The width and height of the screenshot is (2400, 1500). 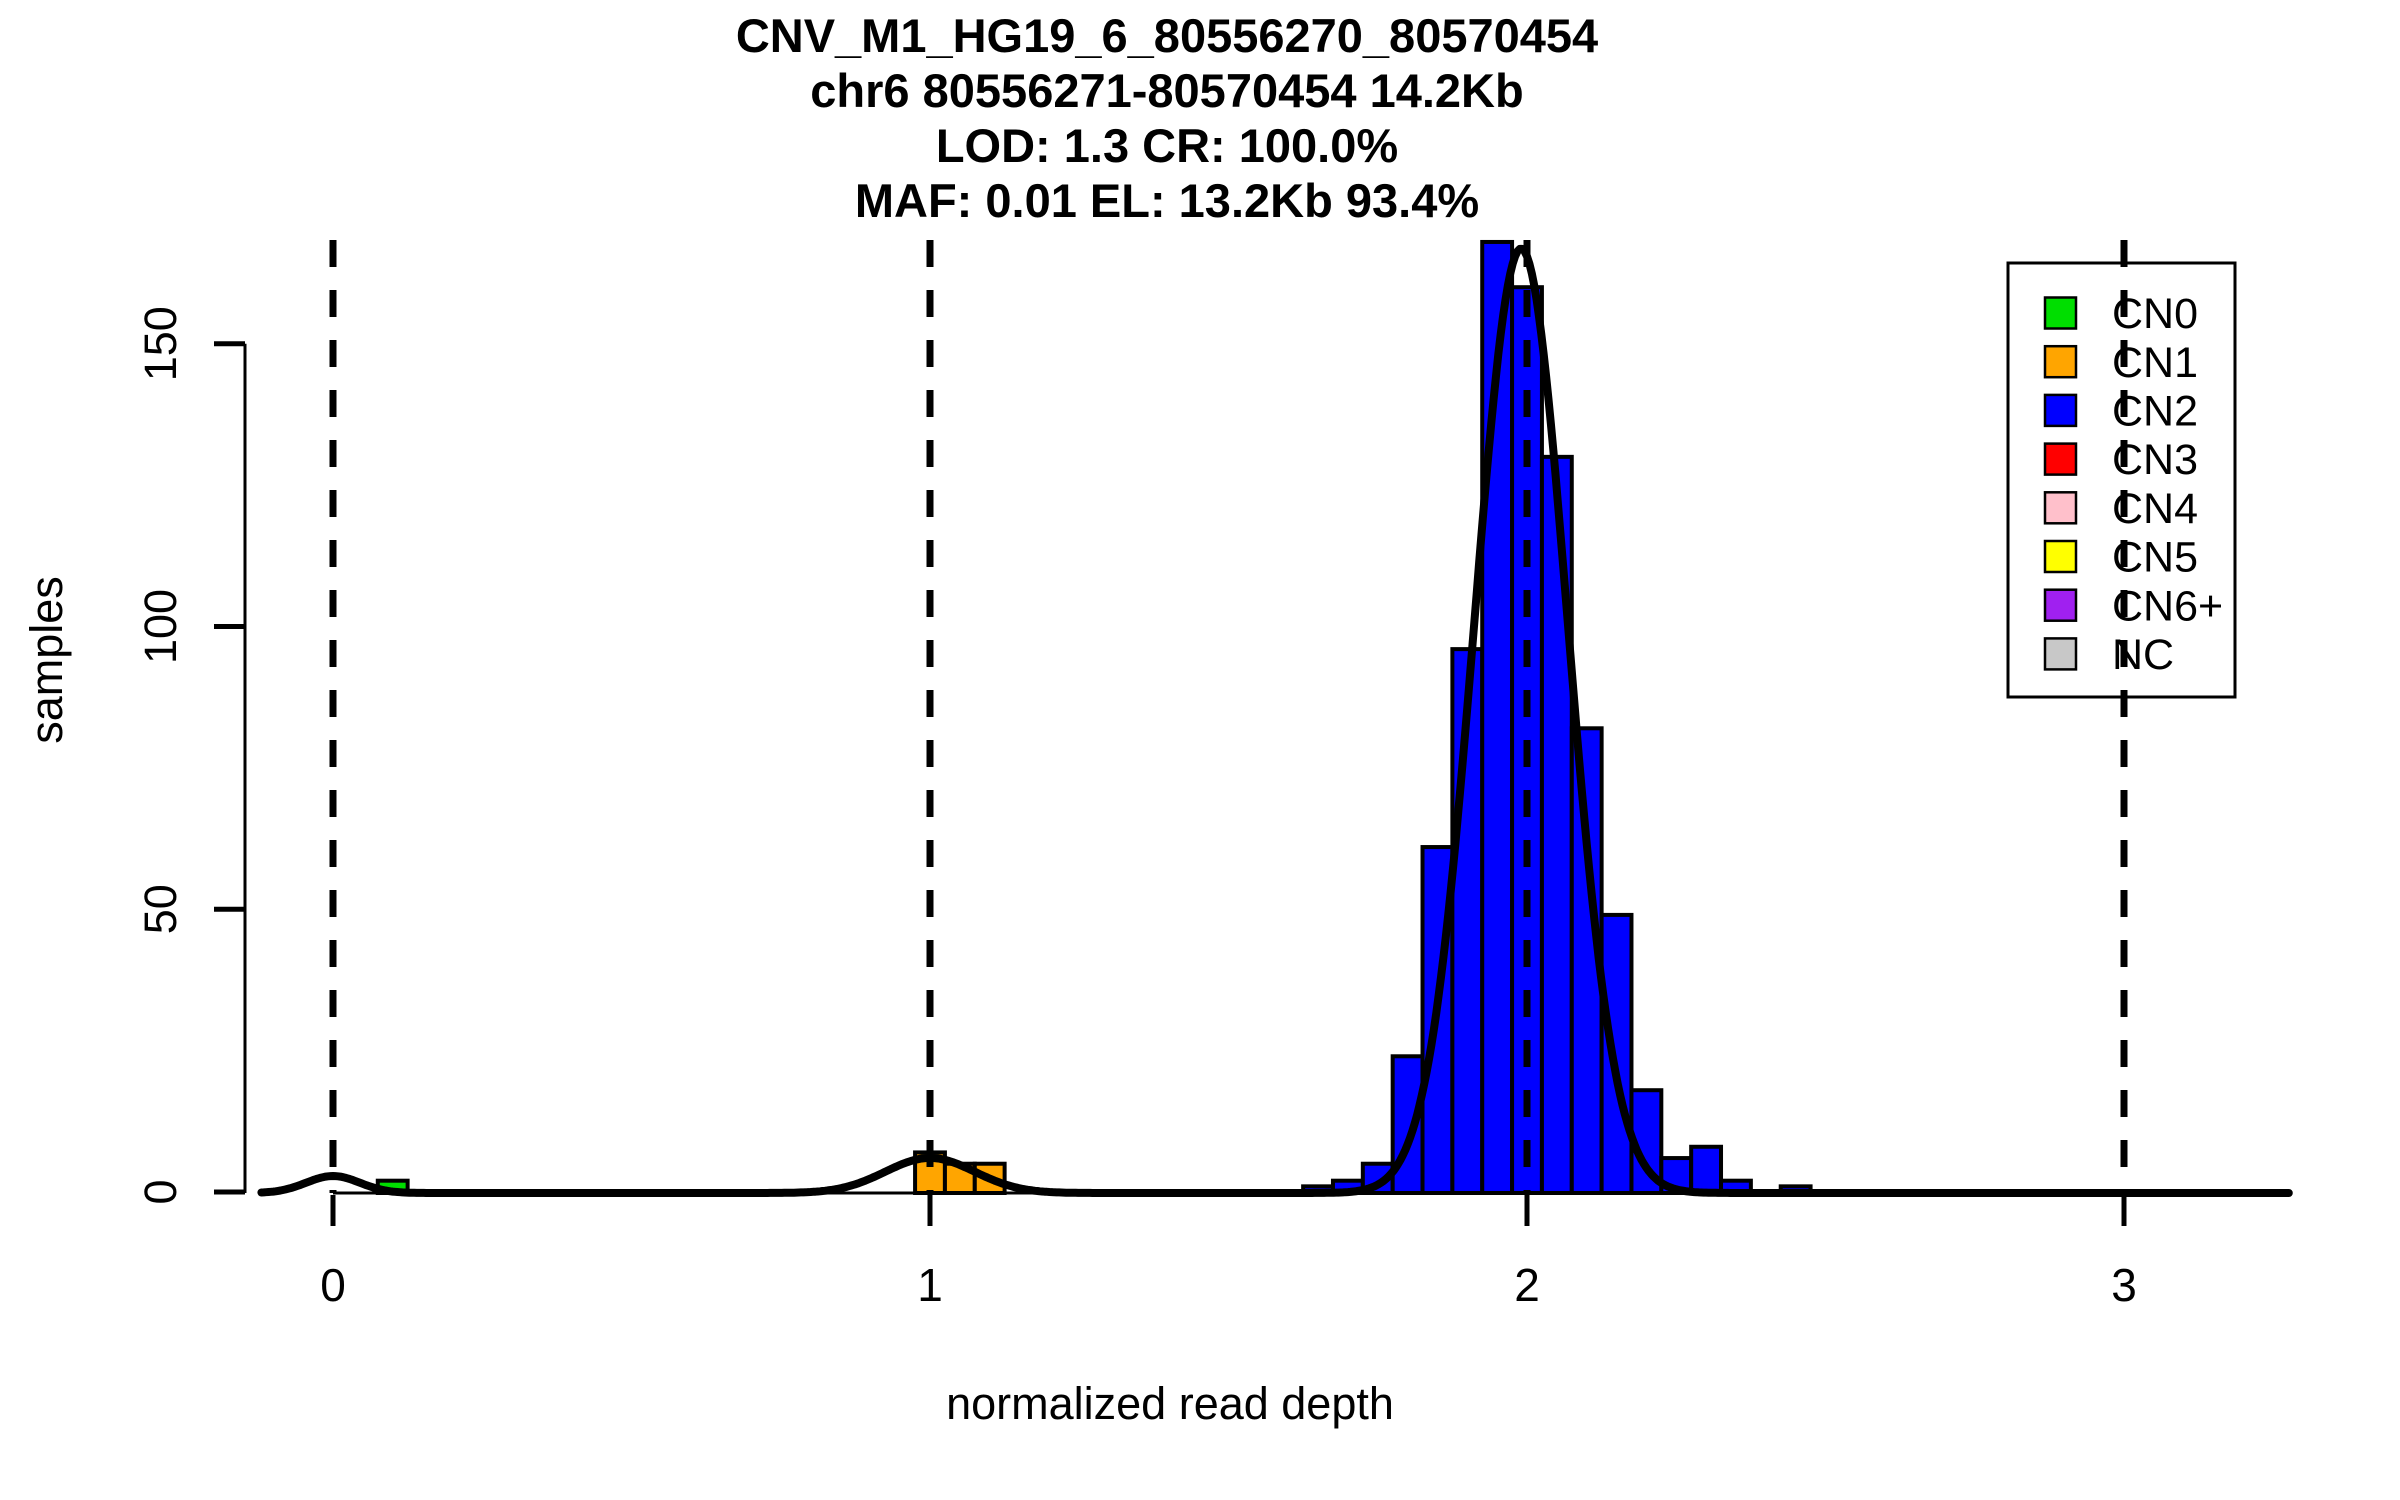 I want to click on title-line-3: LOD: 1.3 CR: 100.0%, so click(x=1167, y=145).